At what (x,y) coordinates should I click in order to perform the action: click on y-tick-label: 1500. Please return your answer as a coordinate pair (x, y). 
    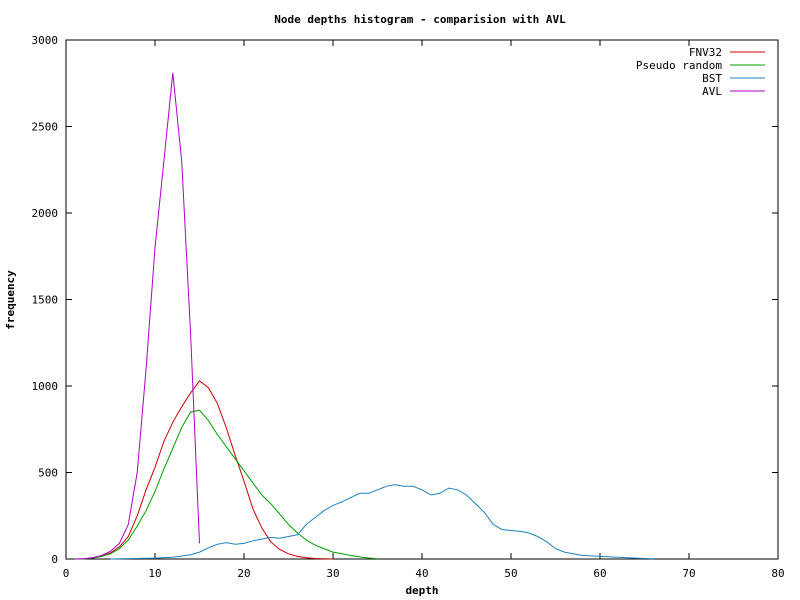
    Looking at the image, I should click on (45, 300).